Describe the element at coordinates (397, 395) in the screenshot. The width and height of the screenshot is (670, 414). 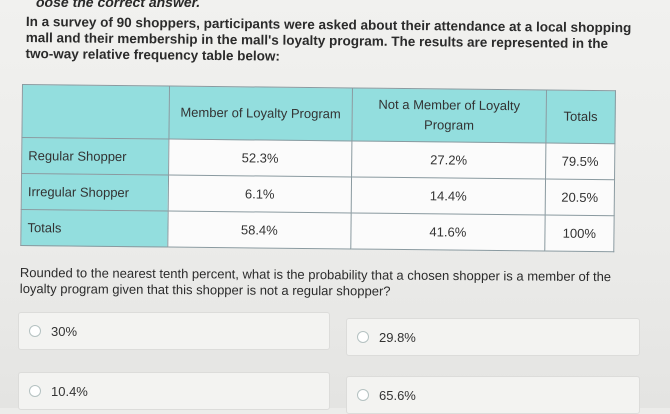
I see `answer-choice-label: 65.6%` at that location.